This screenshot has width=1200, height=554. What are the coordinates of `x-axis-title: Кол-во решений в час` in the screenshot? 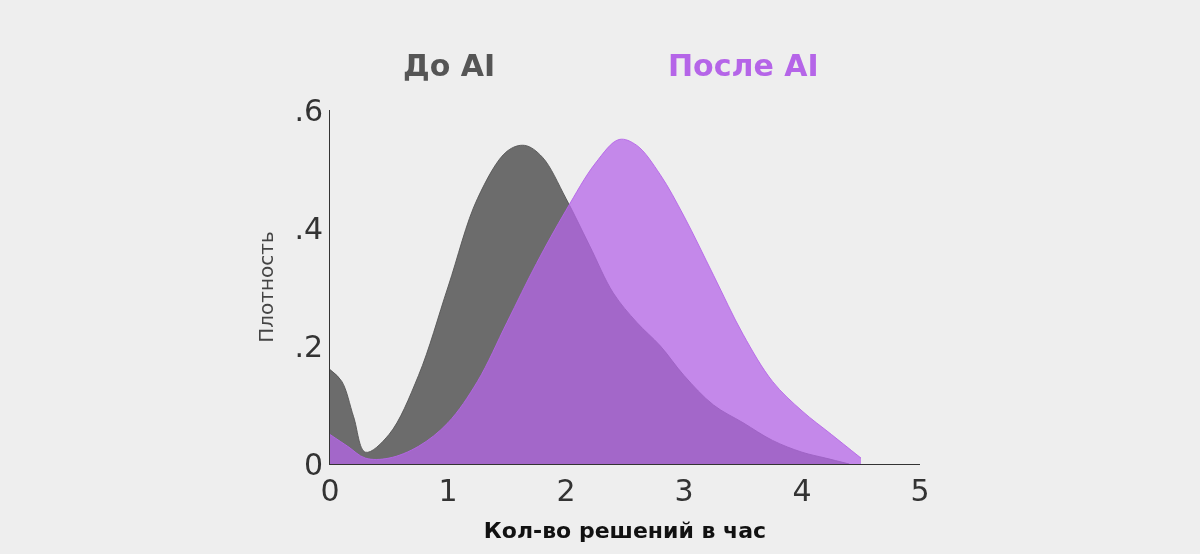 It's located at (625, 530).